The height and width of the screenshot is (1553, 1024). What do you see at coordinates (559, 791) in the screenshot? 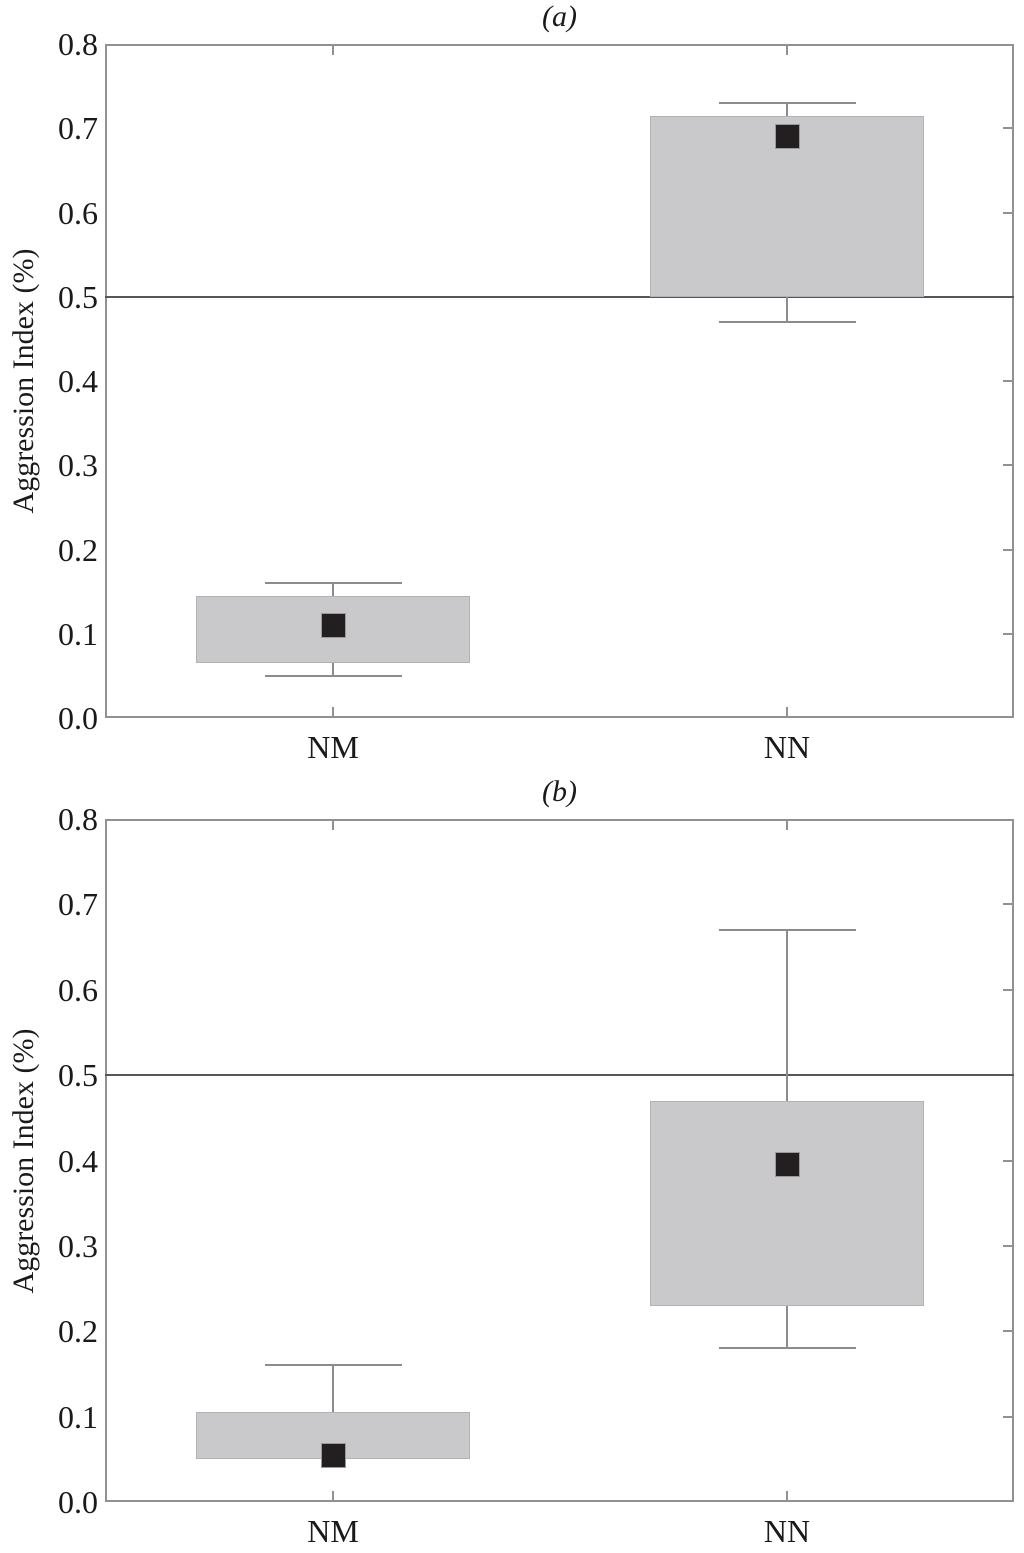
I see `panel-b-title: (b)` at bounding box center [559, 791].